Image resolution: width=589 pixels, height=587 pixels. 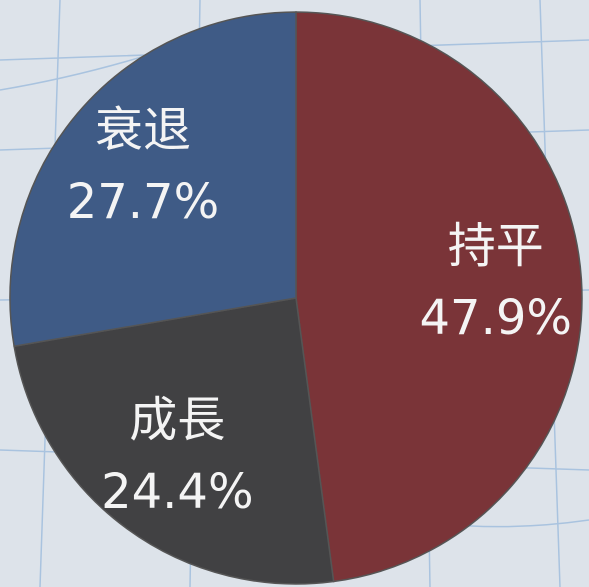 What do you see at coordinates (496, 318) in the screenshot?
I see `slice-value-label: 47.9%` at bounding box center [496, 318].